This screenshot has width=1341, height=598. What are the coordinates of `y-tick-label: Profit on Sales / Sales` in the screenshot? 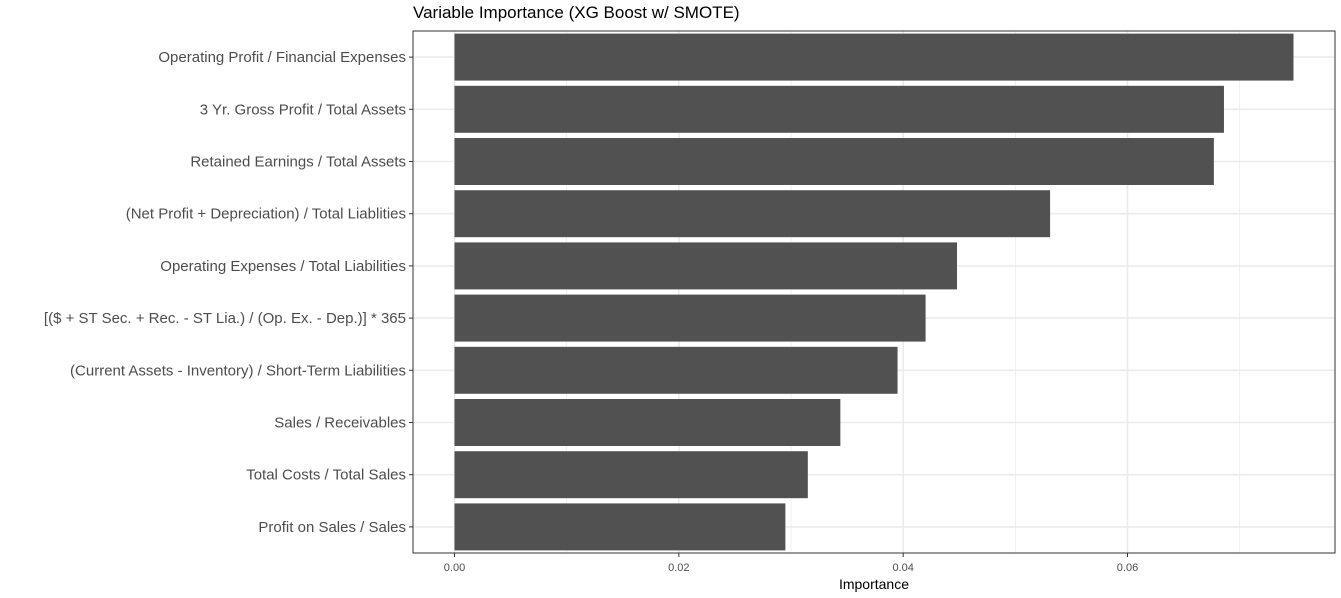 It's located at (332, 527).